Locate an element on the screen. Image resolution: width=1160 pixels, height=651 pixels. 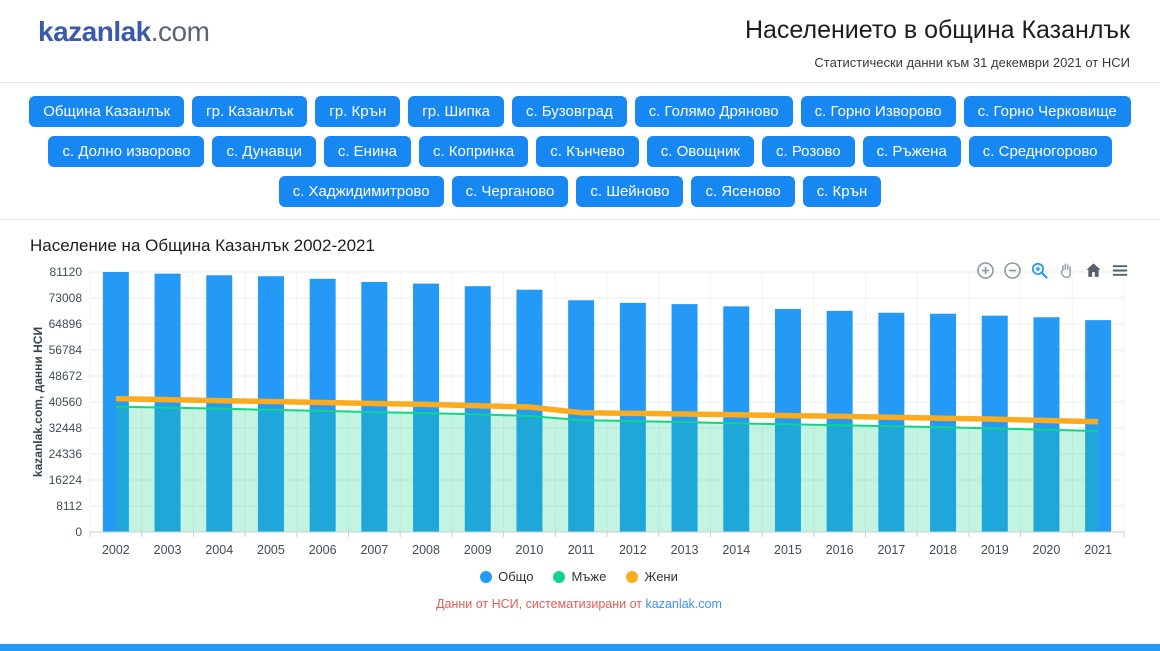
bar-2021 is located at coordinates (1098, 426).